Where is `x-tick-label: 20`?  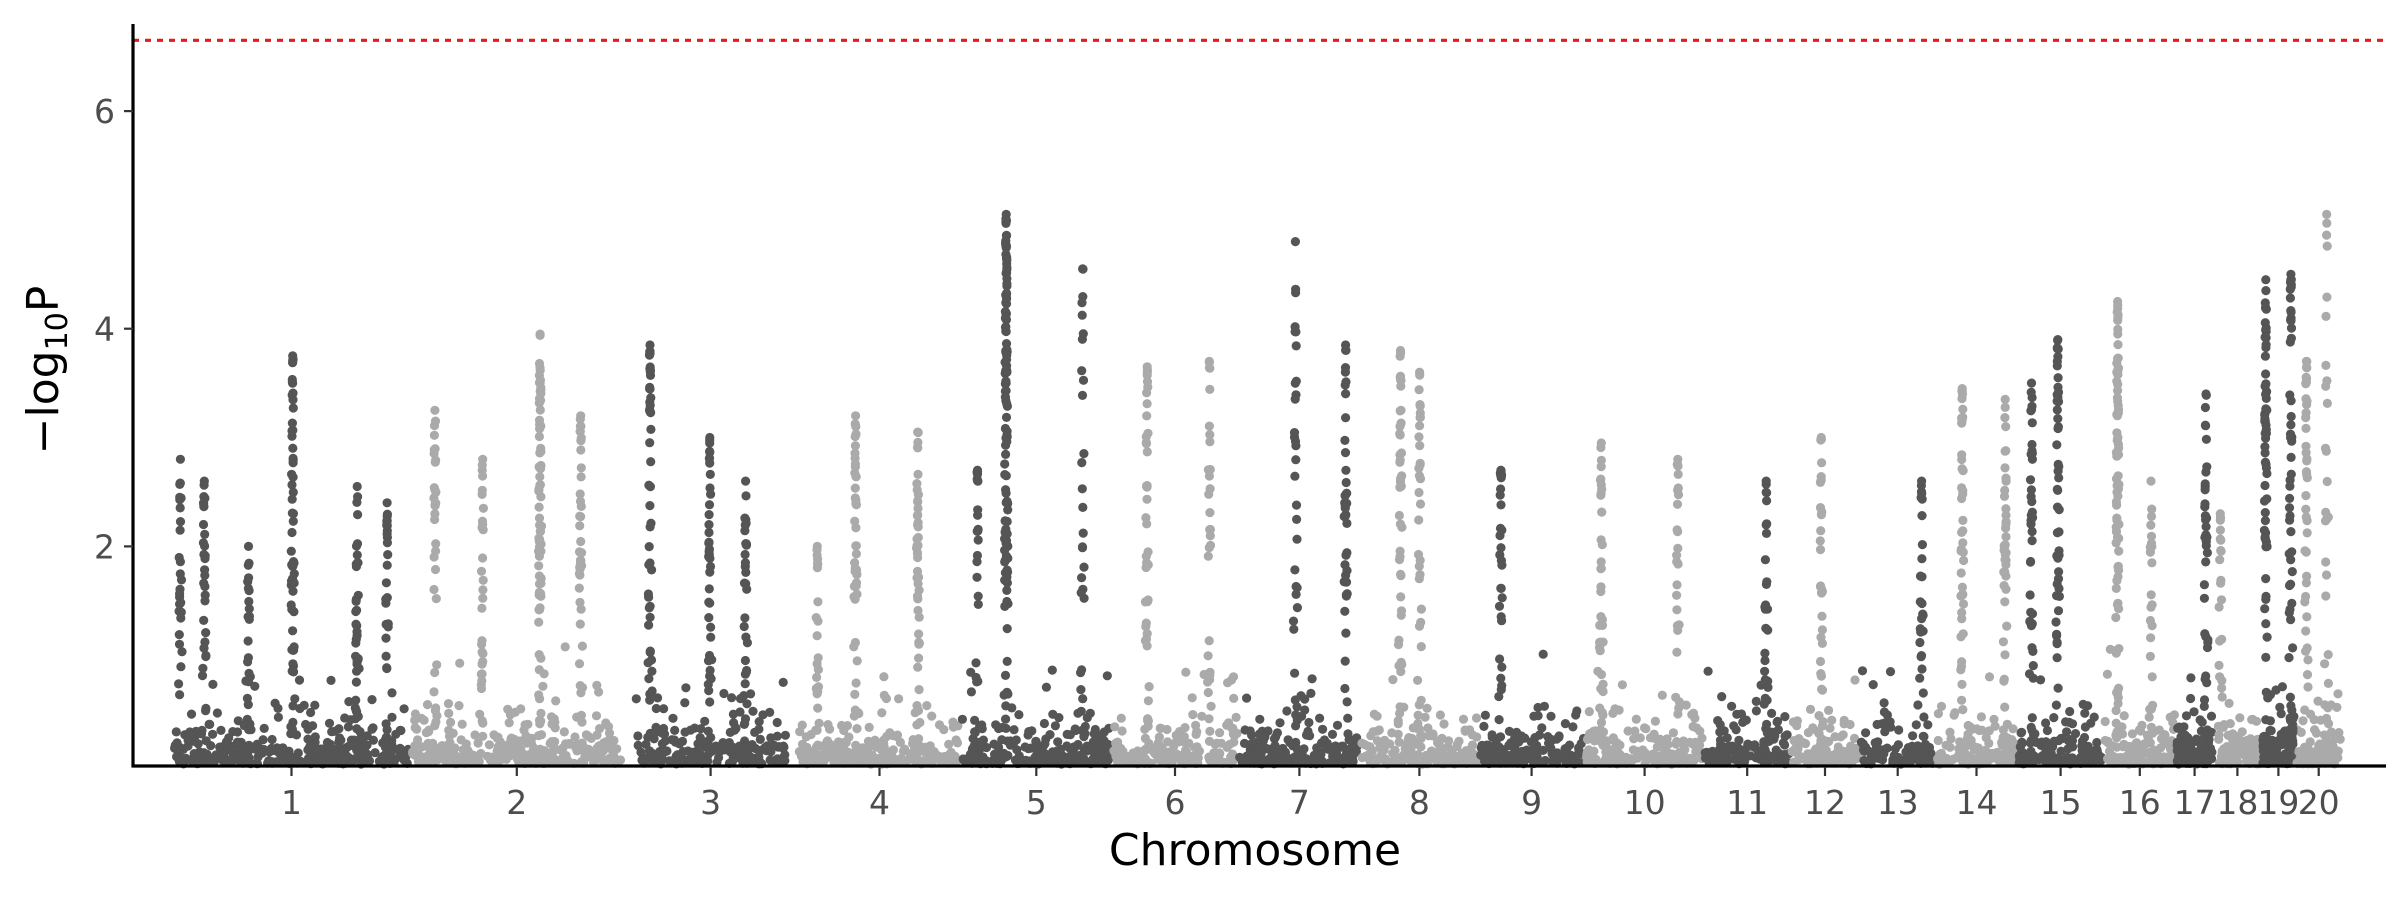
x-tick-label: 20 is located at coordinates (2319, 802).